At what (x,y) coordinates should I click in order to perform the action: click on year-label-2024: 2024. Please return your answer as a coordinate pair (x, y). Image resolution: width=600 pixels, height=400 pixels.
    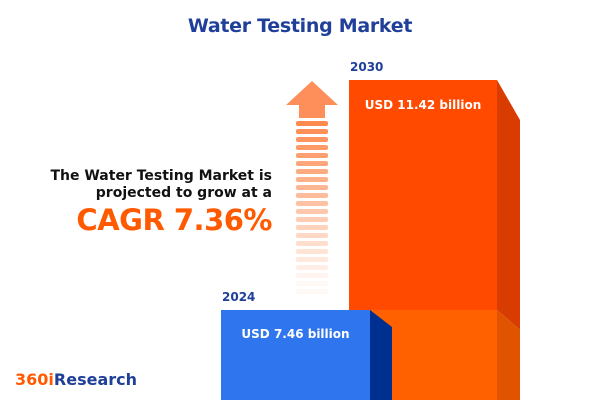
    Looking at the image, I should click on (239, 297).